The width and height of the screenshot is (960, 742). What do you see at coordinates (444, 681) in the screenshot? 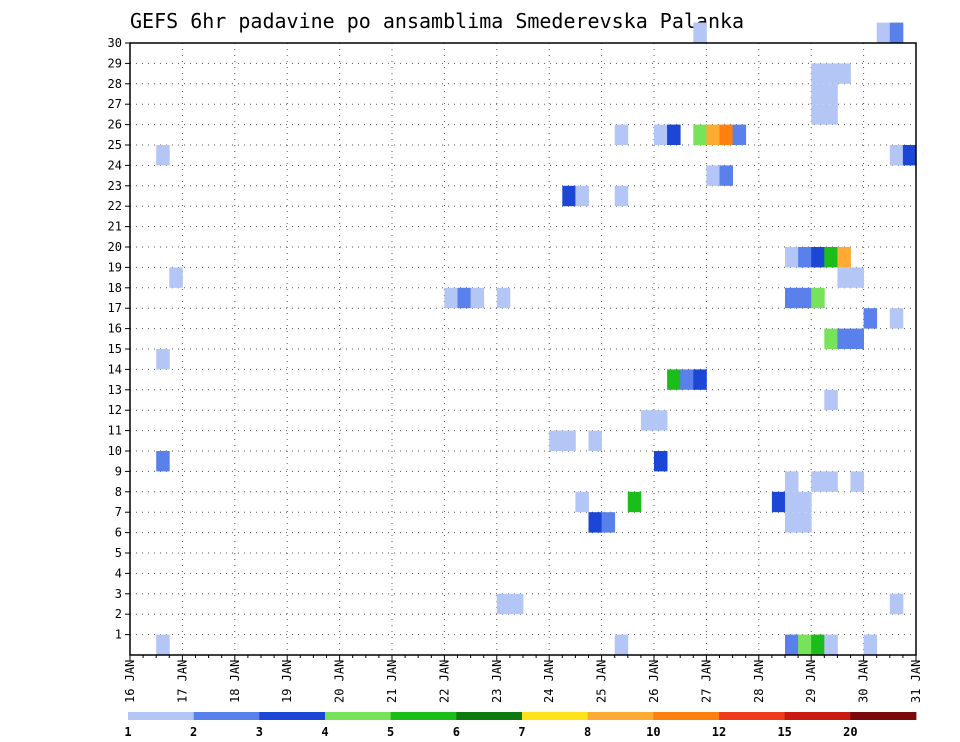
I see `x-tick-label: 22 JAN` at bounding box center [444, 681].